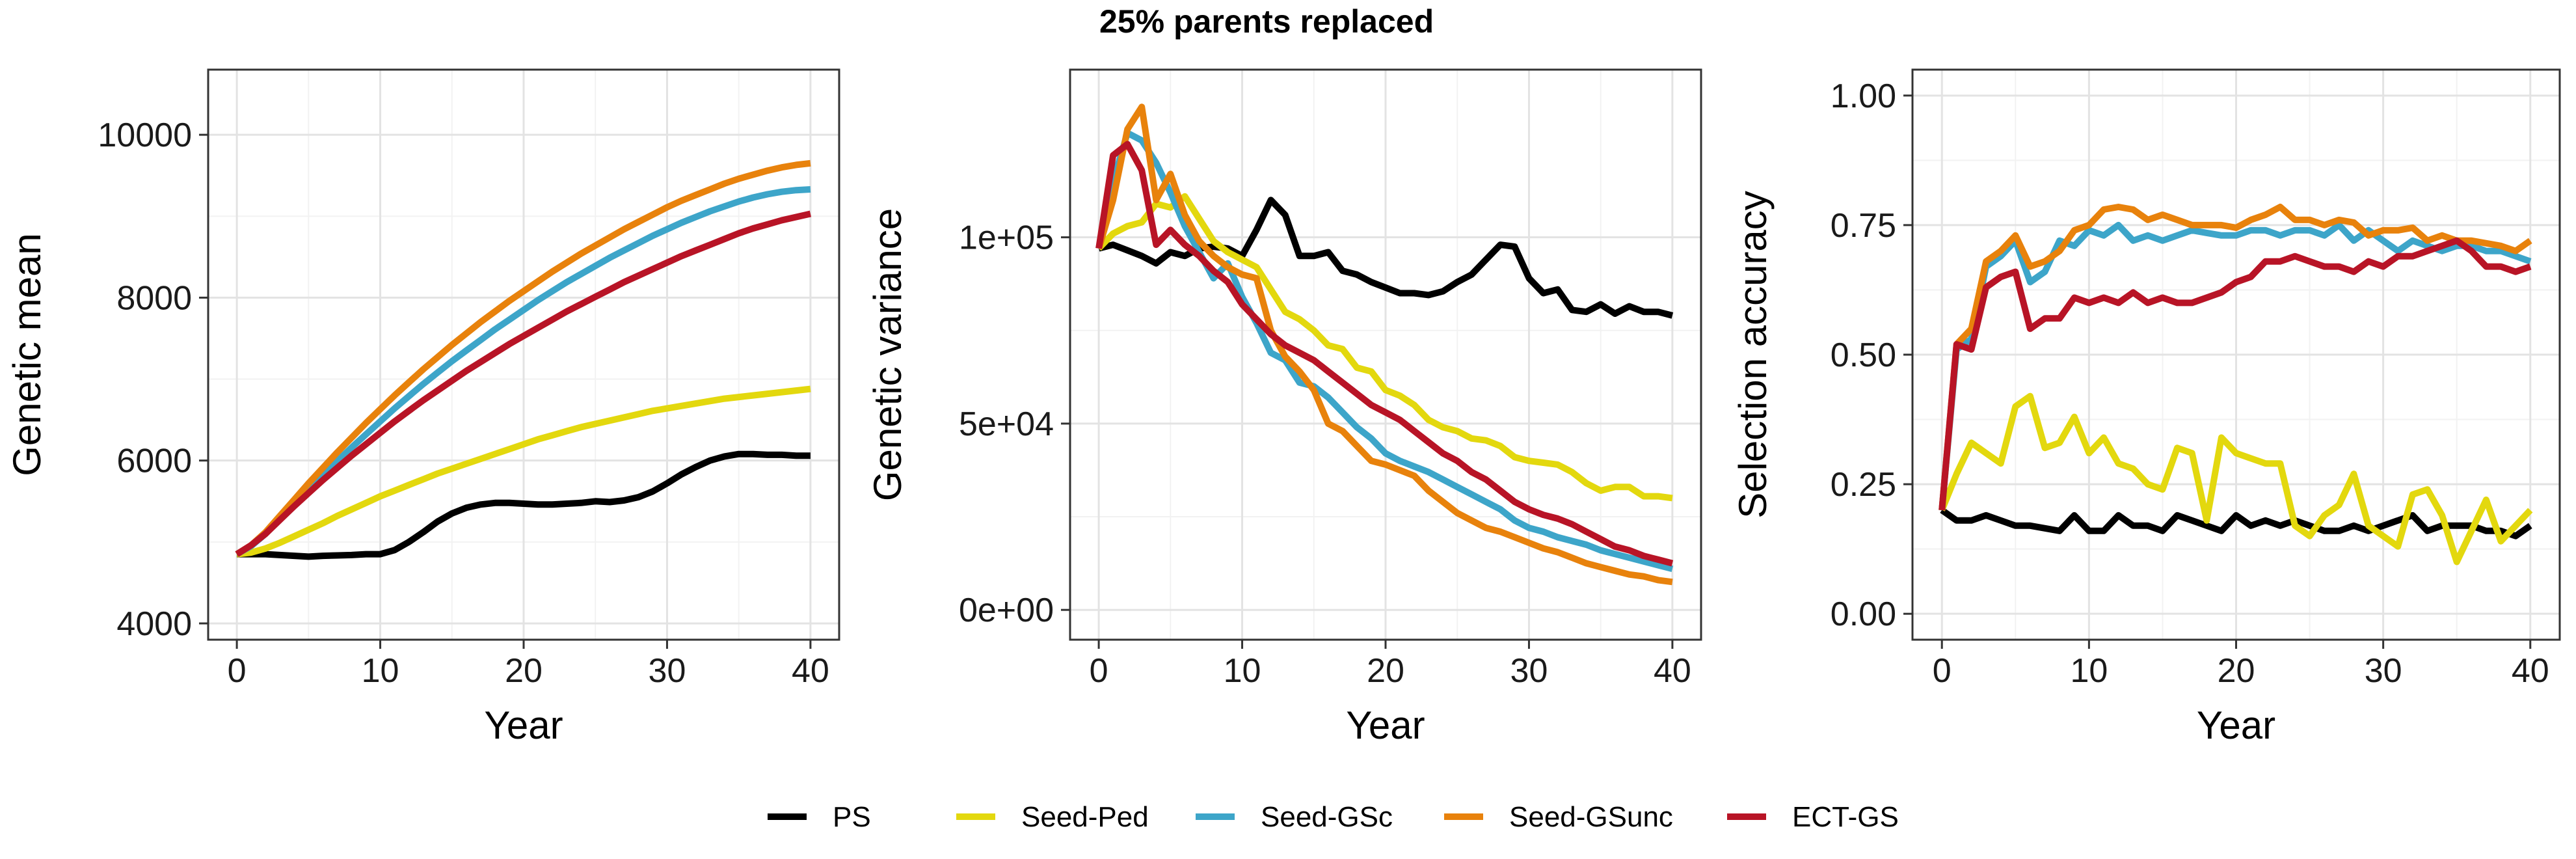 The image size is (2576, 859). Describe the element at coordinates (1863, 614) in the screenshot. I see `y-tick-label: 0.00` at that location.